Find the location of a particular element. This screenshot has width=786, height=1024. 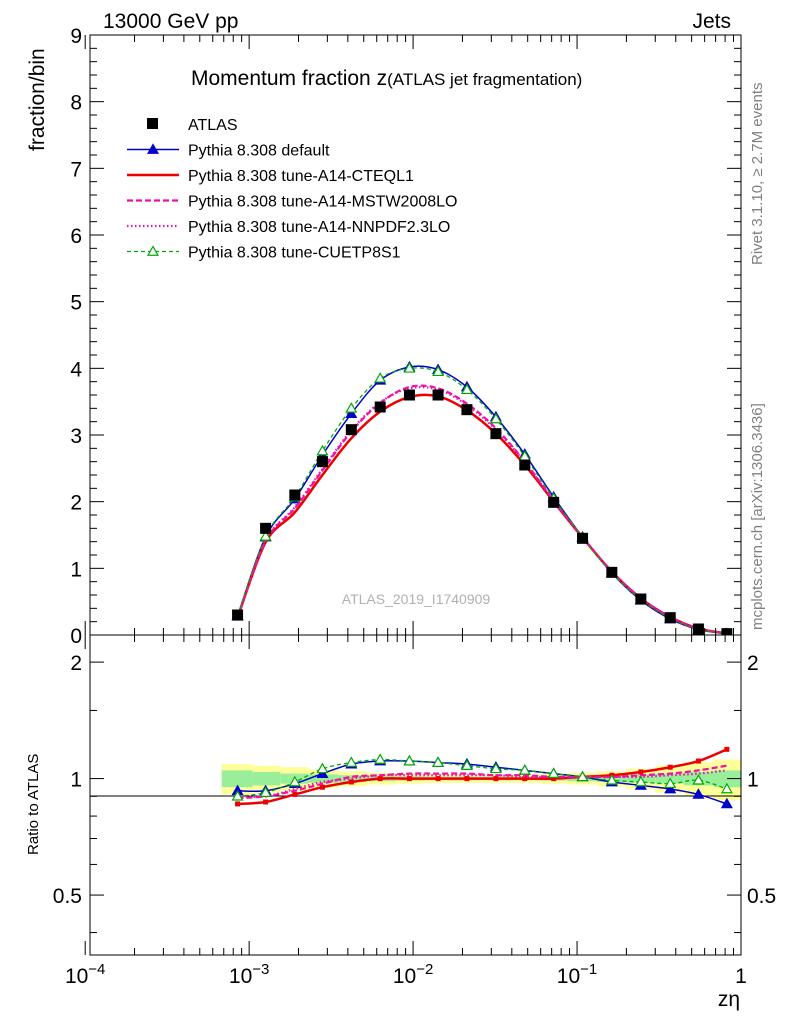

legend-label: Pythia 8.308 tune-A14-NNPDF2.3LO is located at coordinates (319, 227).